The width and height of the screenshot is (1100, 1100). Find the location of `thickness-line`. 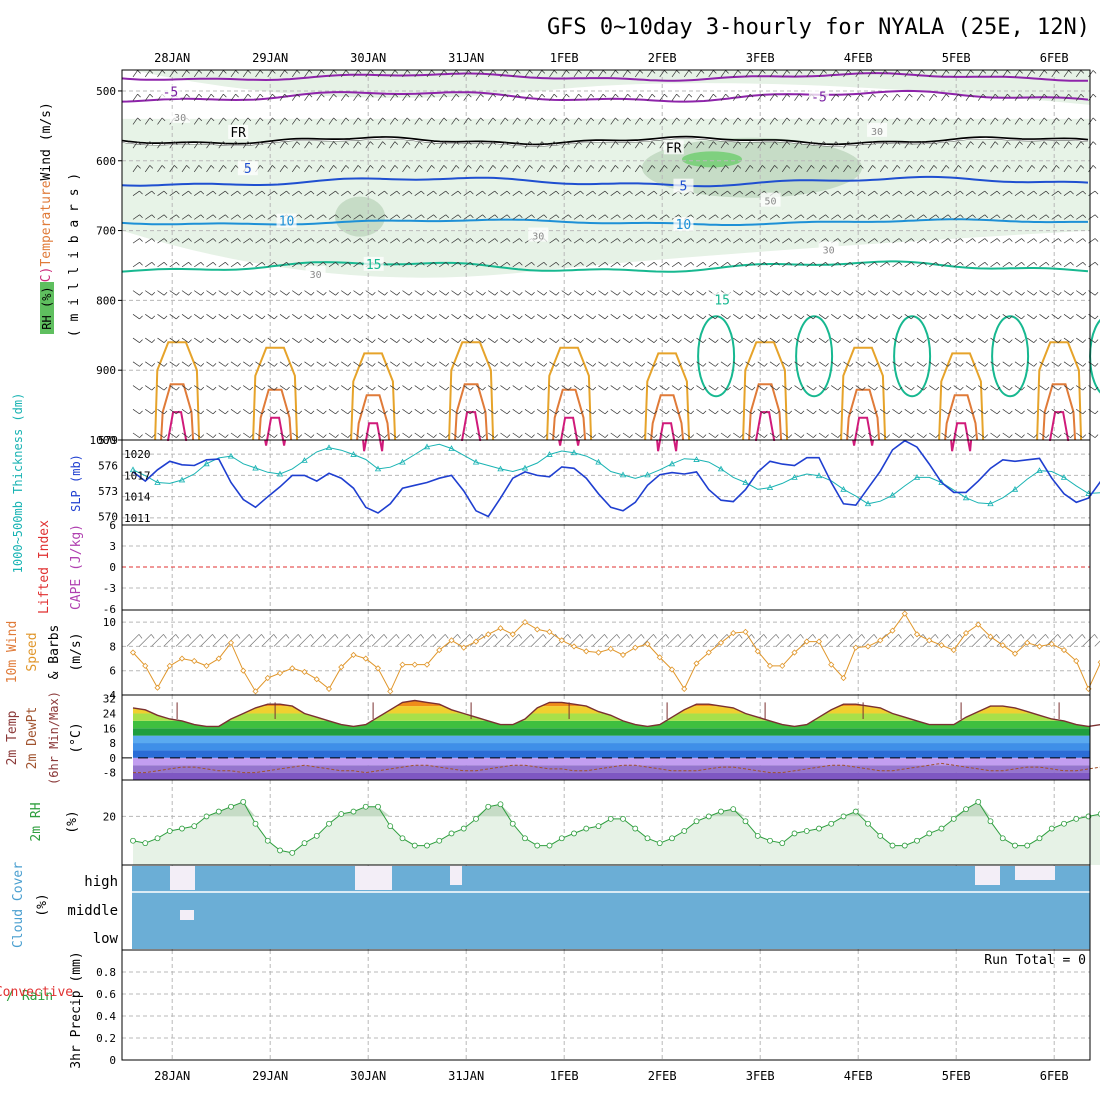

thickness-line is located at coordinates (616, 474).